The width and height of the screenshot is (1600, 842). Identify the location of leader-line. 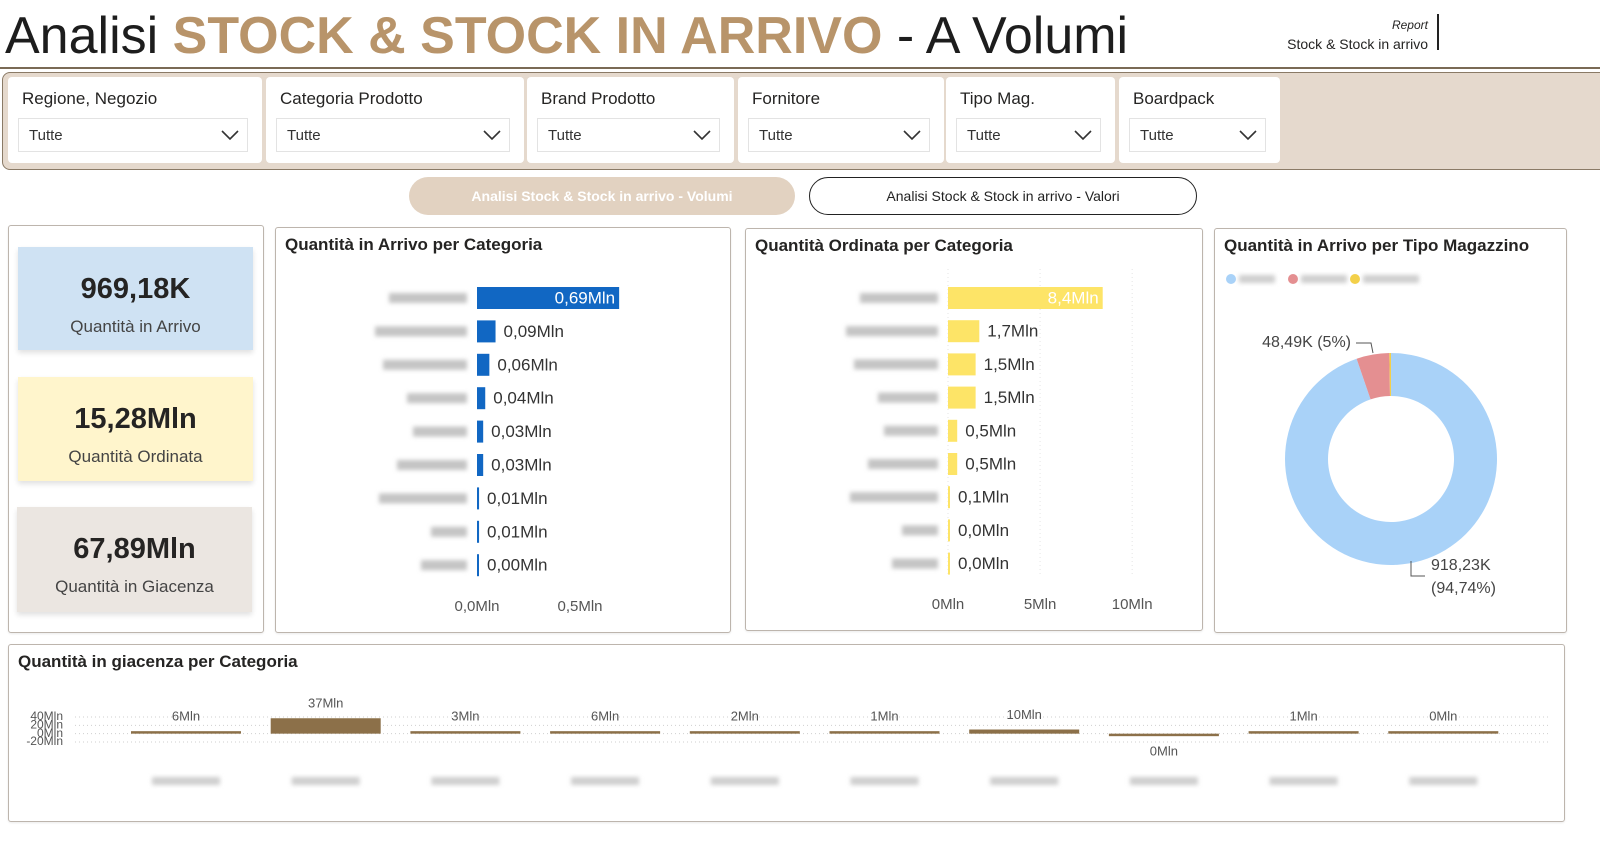
(1417, 569).